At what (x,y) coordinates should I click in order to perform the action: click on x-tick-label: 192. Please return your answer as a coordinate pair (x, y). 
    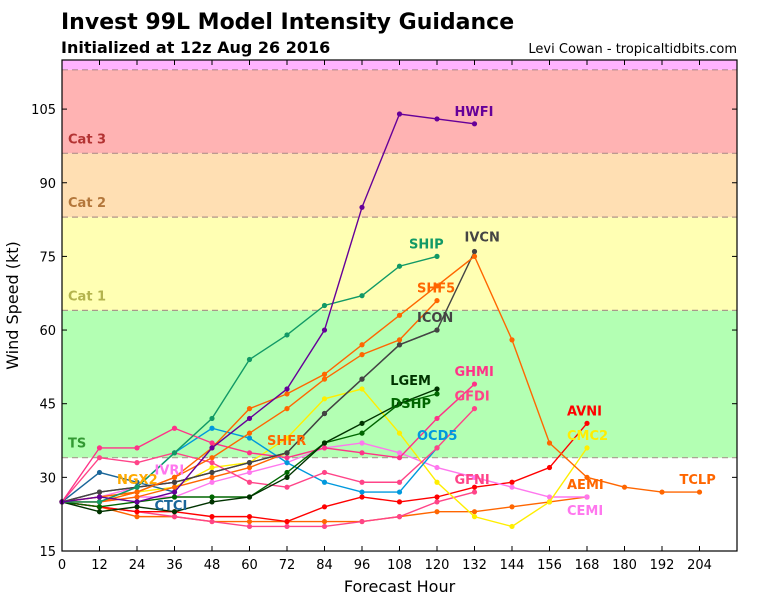
    Looking at the image, I should click on (662, 565).